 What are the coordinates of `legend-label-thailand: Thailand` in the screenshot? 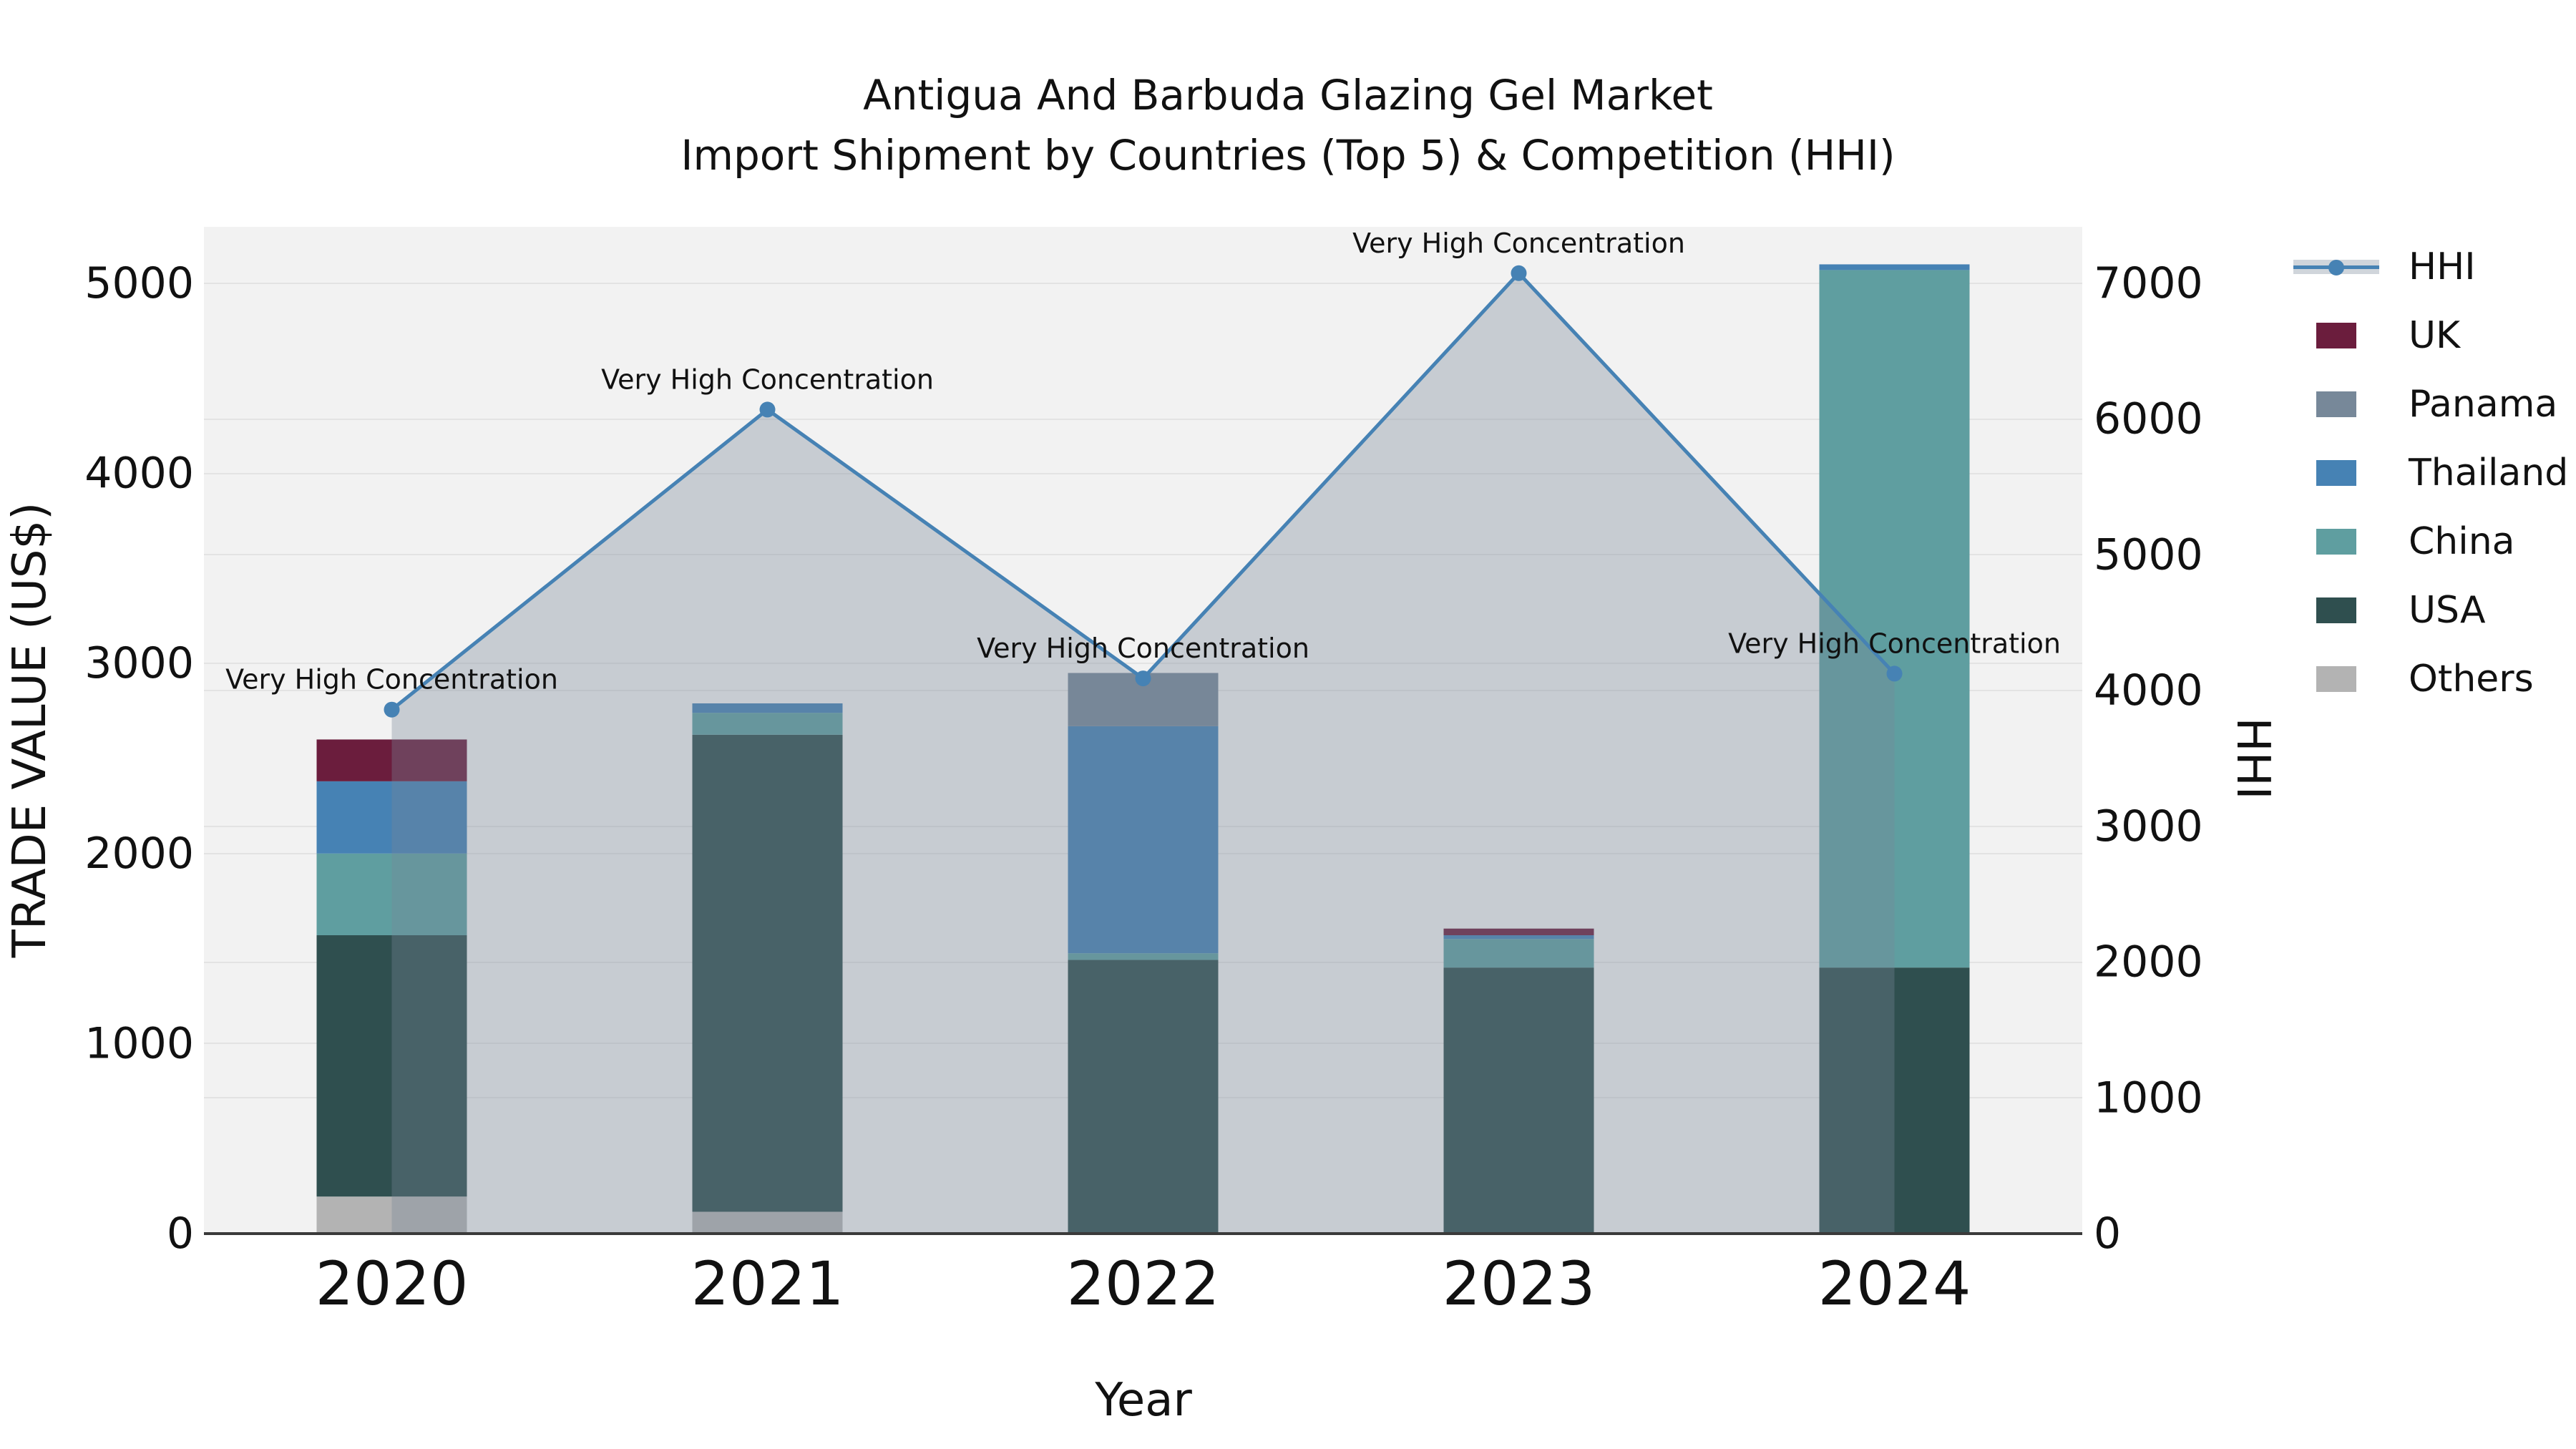 It's located at (2489, 473).